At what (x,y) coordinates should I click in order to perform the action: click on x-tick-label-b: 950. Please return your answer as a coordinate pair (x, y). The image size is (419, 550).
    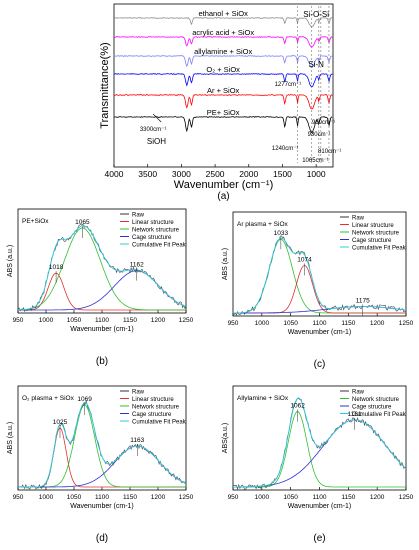
    Looking at the image, I should click on (18, 320).